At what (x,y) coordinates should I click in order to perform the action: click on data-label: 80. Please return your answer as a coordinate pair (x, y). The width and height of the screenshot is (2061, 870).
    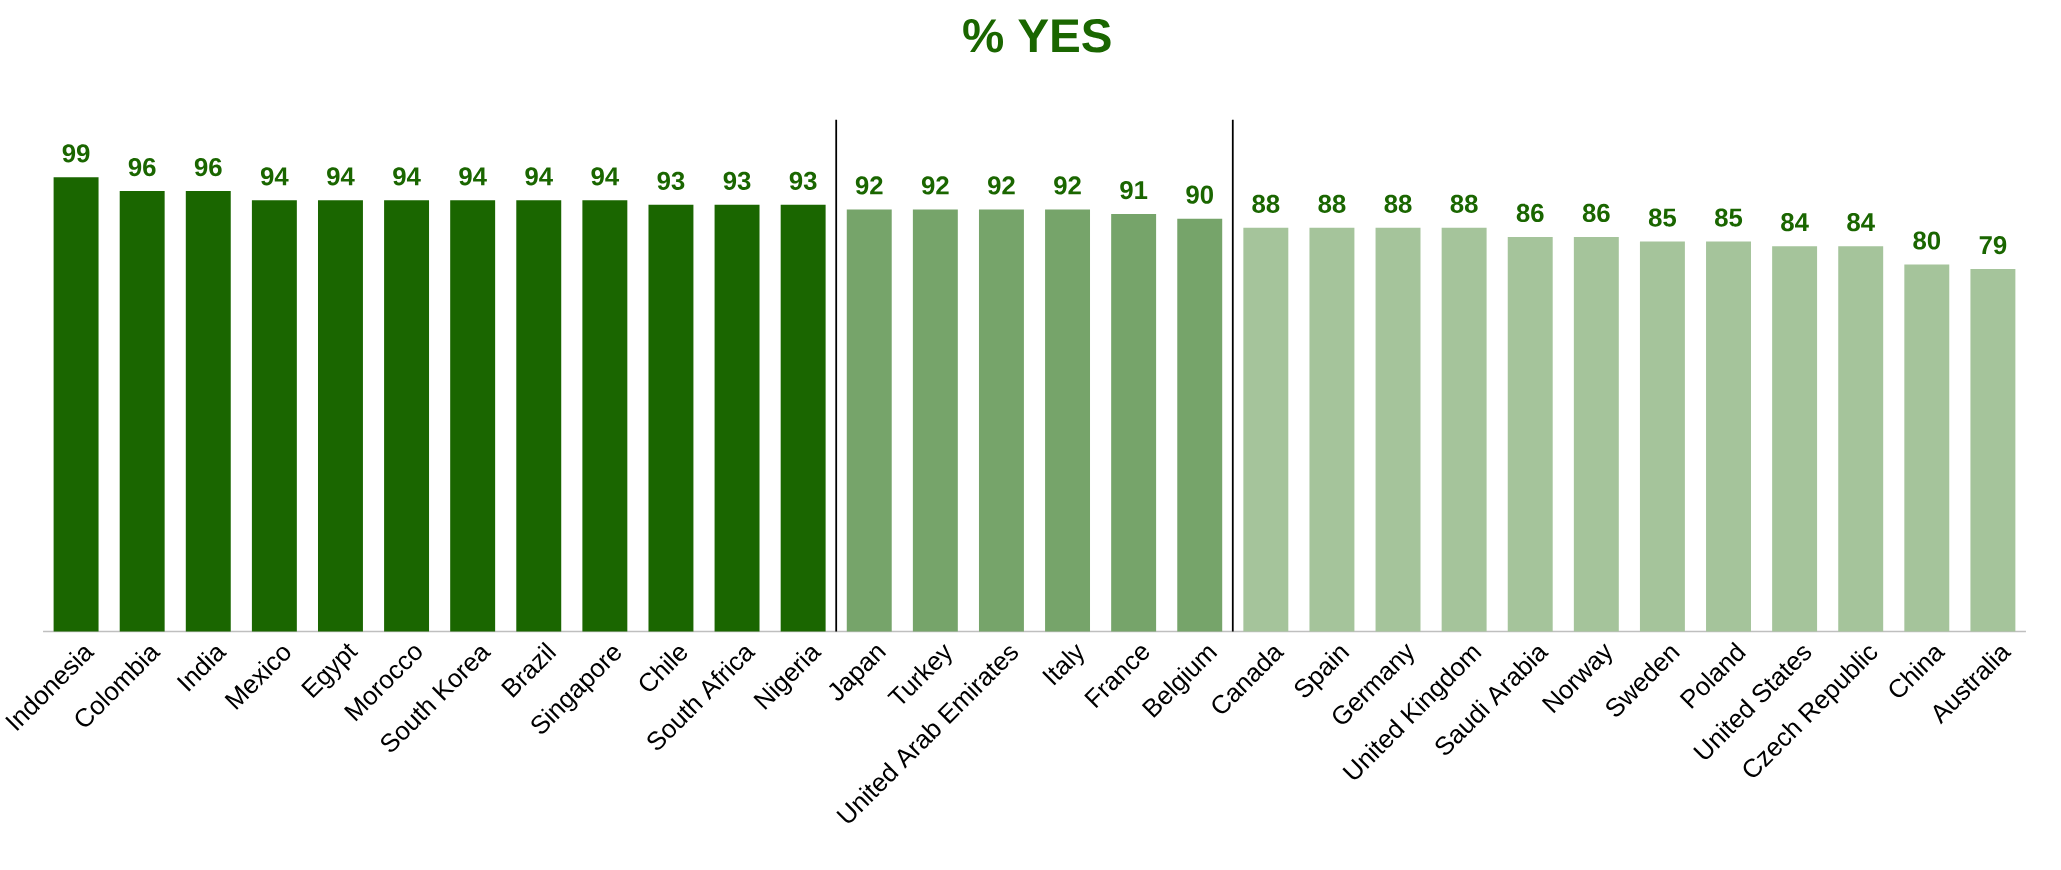
    Looking at the image, I should click on (1927, 240).